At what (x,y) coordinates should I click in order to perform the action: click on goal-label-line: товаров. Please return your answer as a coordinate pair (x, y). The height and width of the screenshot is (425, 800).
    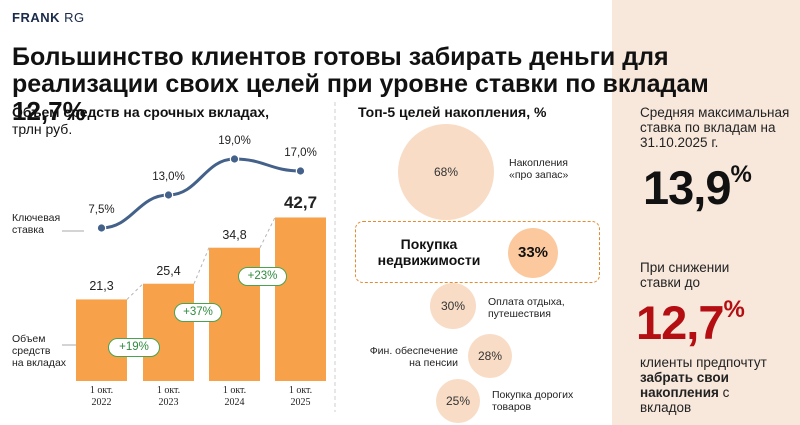
    Looking at the image, I should click on (512, 407).